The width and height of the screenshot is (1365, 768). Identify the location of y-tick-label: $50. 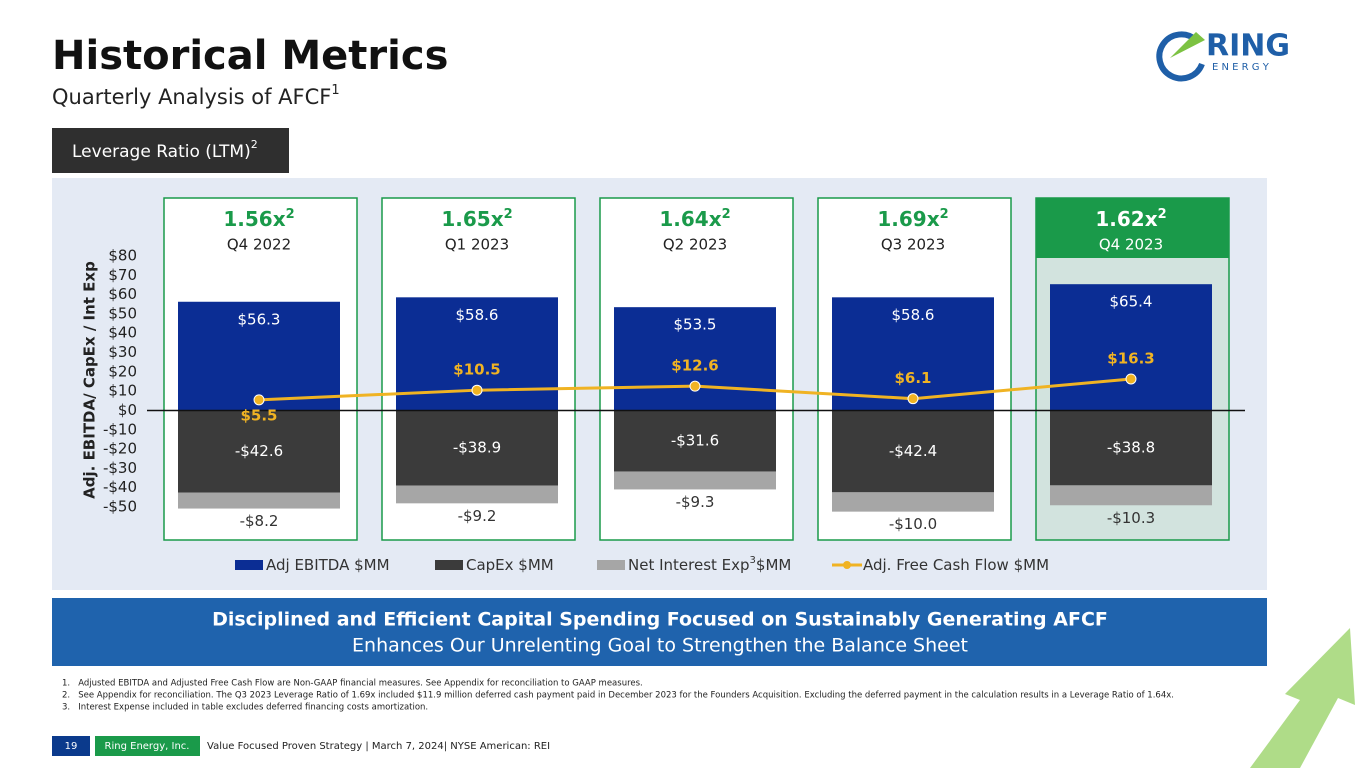
(122, 313).